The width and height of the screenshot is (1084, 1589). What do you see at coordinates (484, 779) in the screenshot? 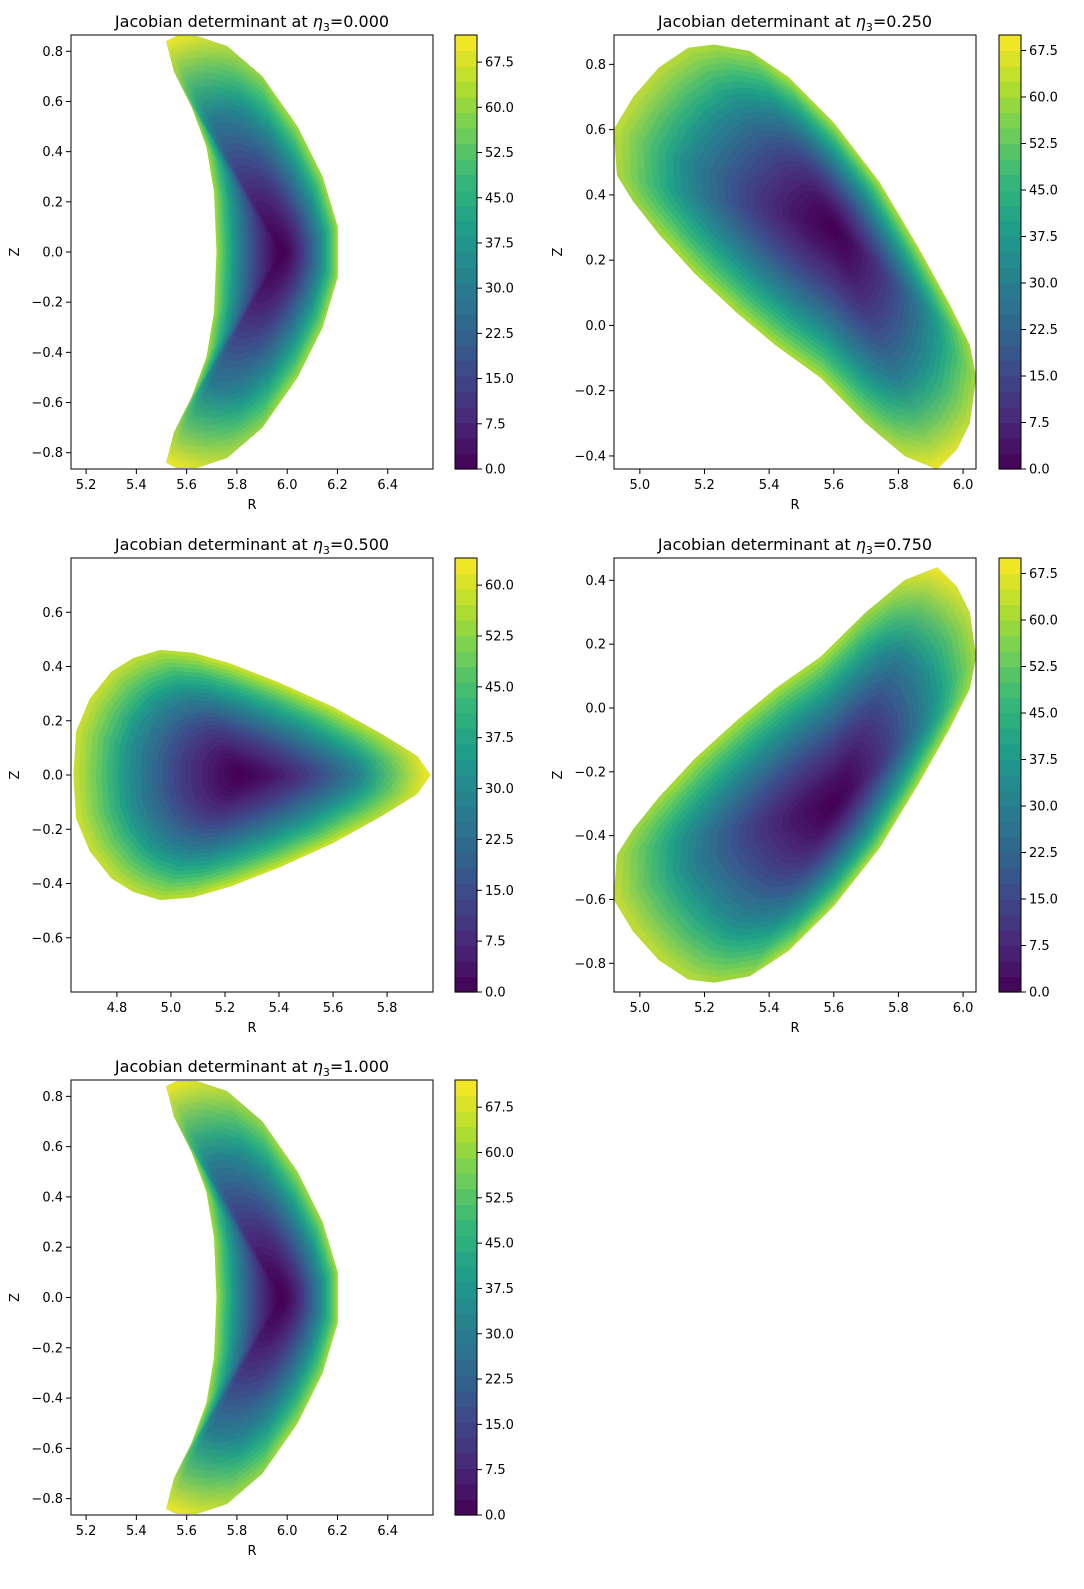
I see `colorbar: 0.0 7.5 15.0 22.5 30.0 37.5 45.0 52.5 60.0` at bounding box center [484, 779].